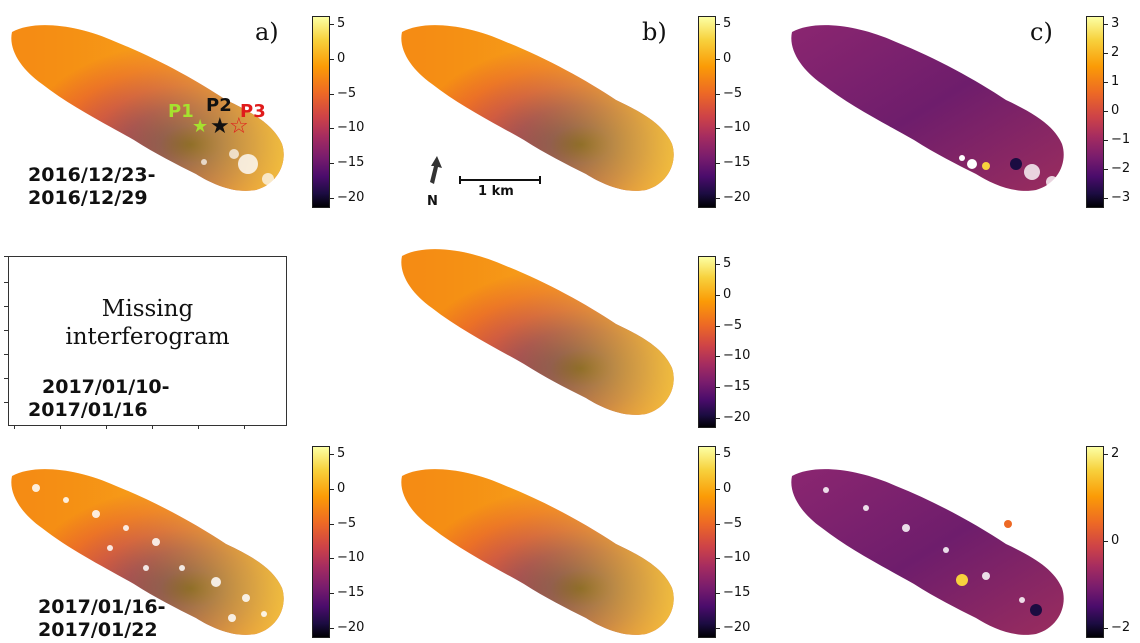 This screenshot has width=1140, height=643. What do you see at coordinates (341, 58) in the screenshot?
I see `colorbar-a-row1-tick-label: 0` at bounding box center [341, 58].